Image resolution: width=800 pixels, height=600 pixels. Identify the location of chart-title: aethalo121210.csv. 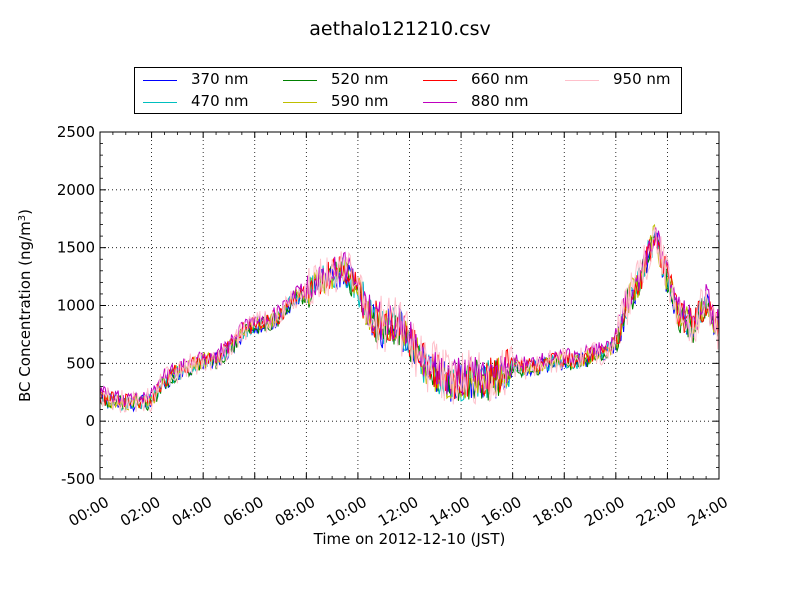
(400, 29).